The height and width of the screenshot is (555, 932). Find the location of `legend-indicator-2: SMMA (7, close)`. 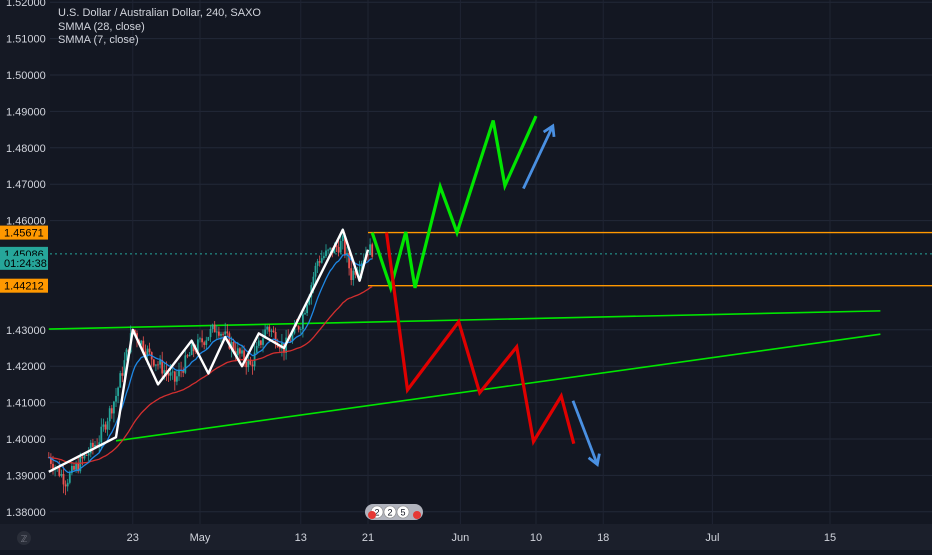

legend-indicator-2: SMMA (7, close) is located at coordinates (98, 40).